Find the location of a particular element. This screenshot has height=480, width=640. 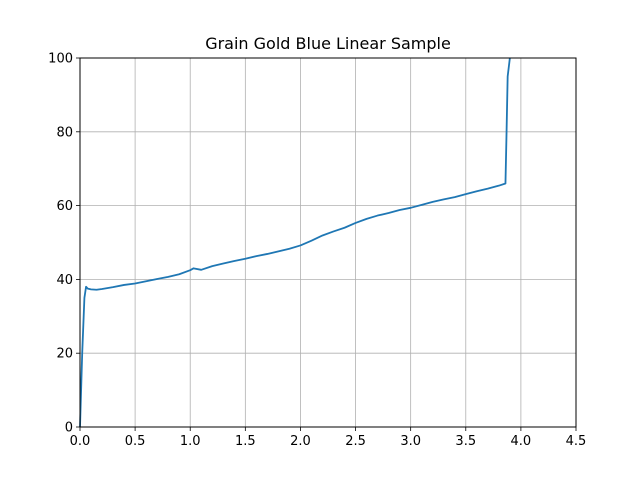

x-tick-label: 0.5 is located at coordinates (135, 441).